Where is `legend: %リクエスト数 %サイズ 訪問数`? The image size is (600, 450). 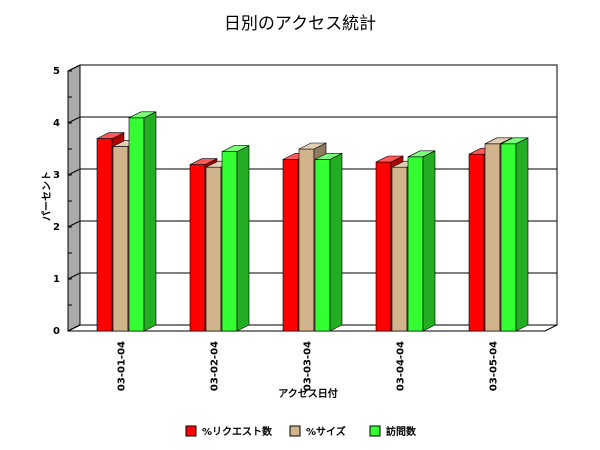
legend: %リクエスト数 %サイズ 訪問数 is located at coordinates (301, 431).